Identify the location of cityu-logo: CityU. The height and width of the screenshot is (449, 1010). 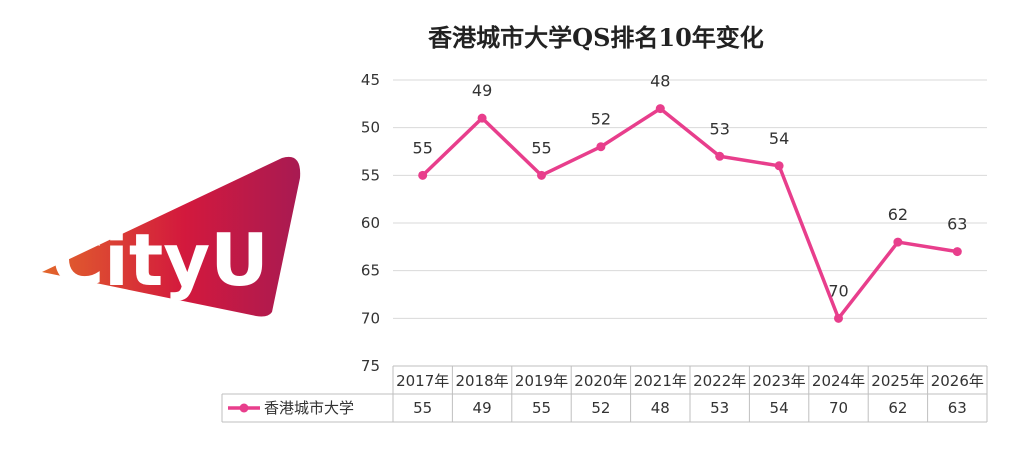
(171, 236).